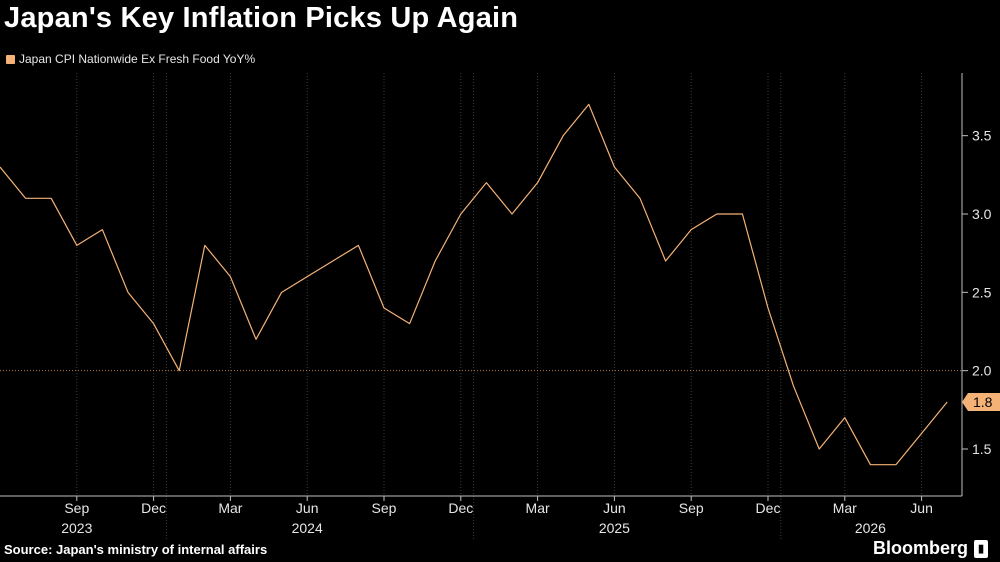 Image resolution: width=1000 pixels, height=562 pixels. I want to click on chart-title: Japan's Key Inflation Picks Up Again, so click(261, 18).